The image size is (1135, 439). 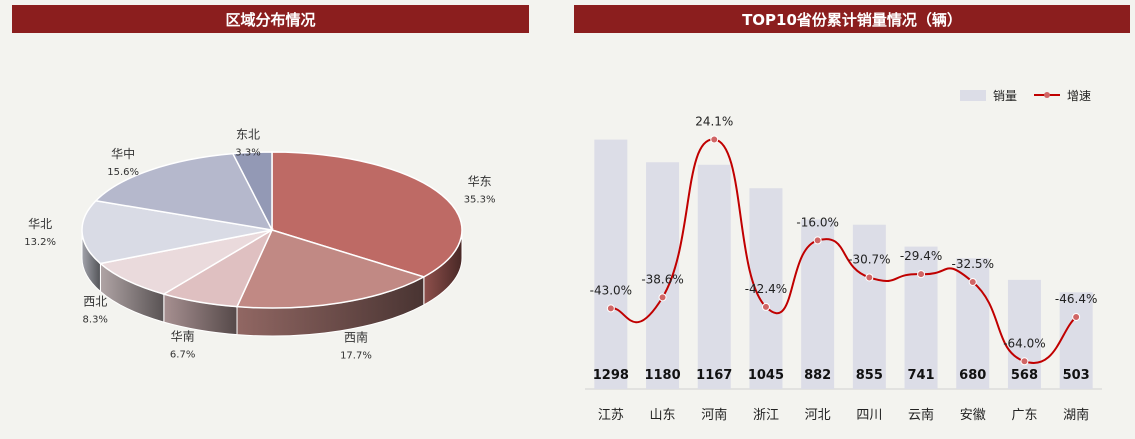 I want to click on bar-value-label: 882, so click(x=817, y=375).